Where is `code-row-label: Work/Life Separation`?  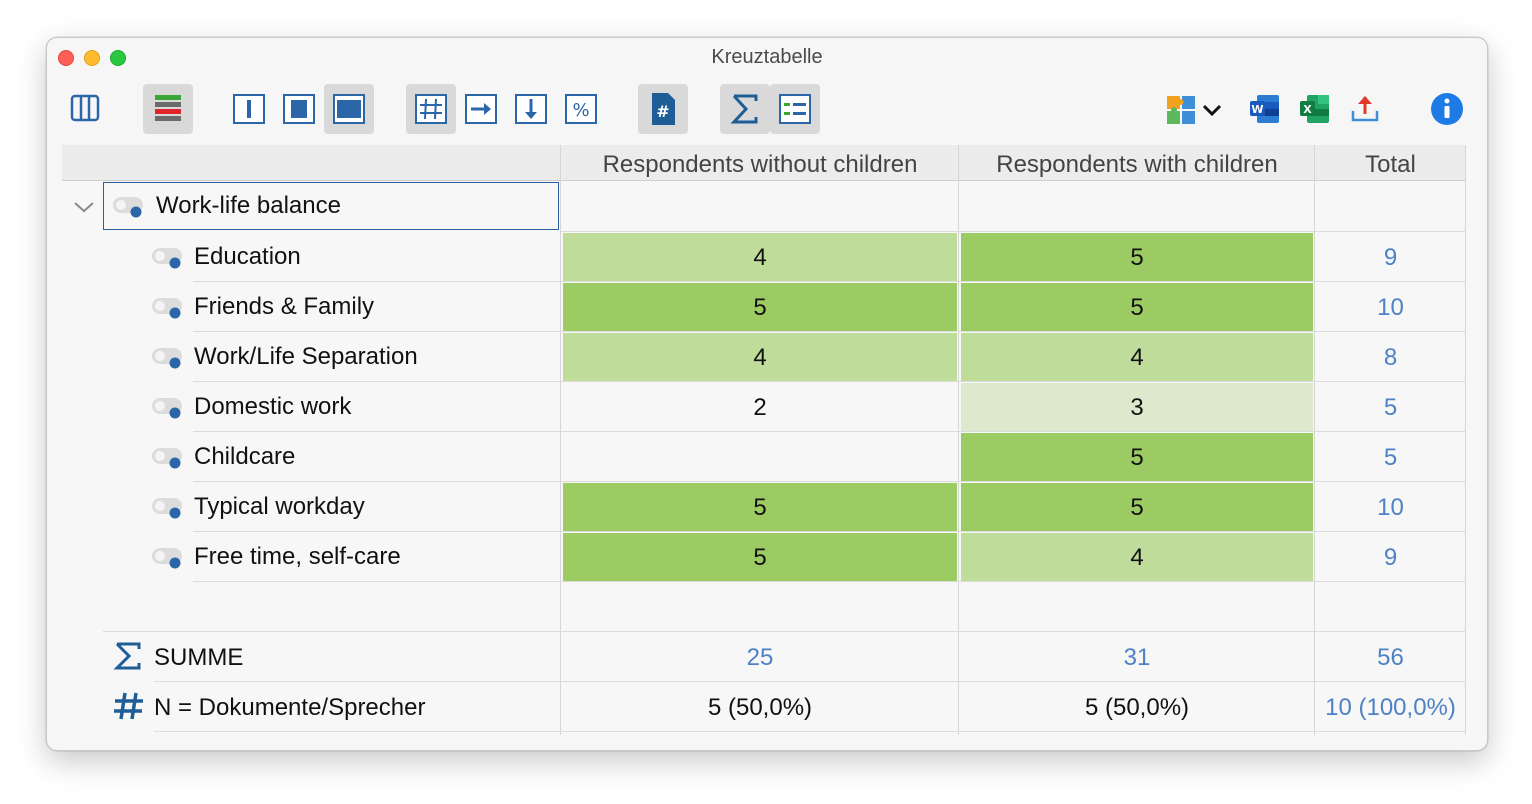 code-row-label: Work/Life Separation is located at coordinates (306, 356).